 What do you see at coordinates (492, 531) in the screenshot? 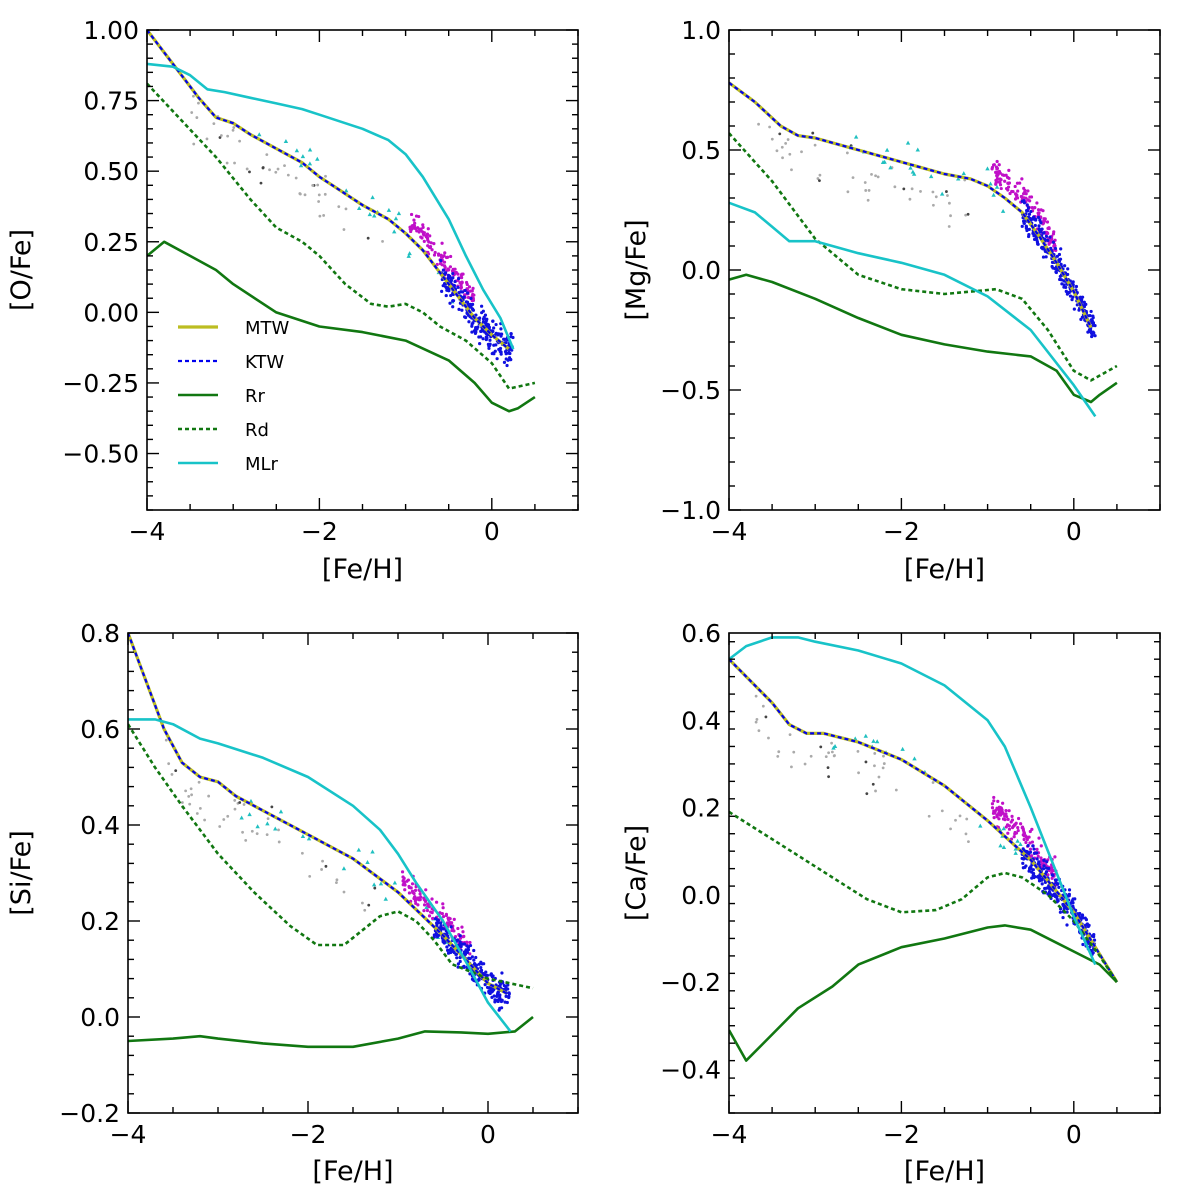
I see `x-tick-label: 0` at bounding box center [492, 531].